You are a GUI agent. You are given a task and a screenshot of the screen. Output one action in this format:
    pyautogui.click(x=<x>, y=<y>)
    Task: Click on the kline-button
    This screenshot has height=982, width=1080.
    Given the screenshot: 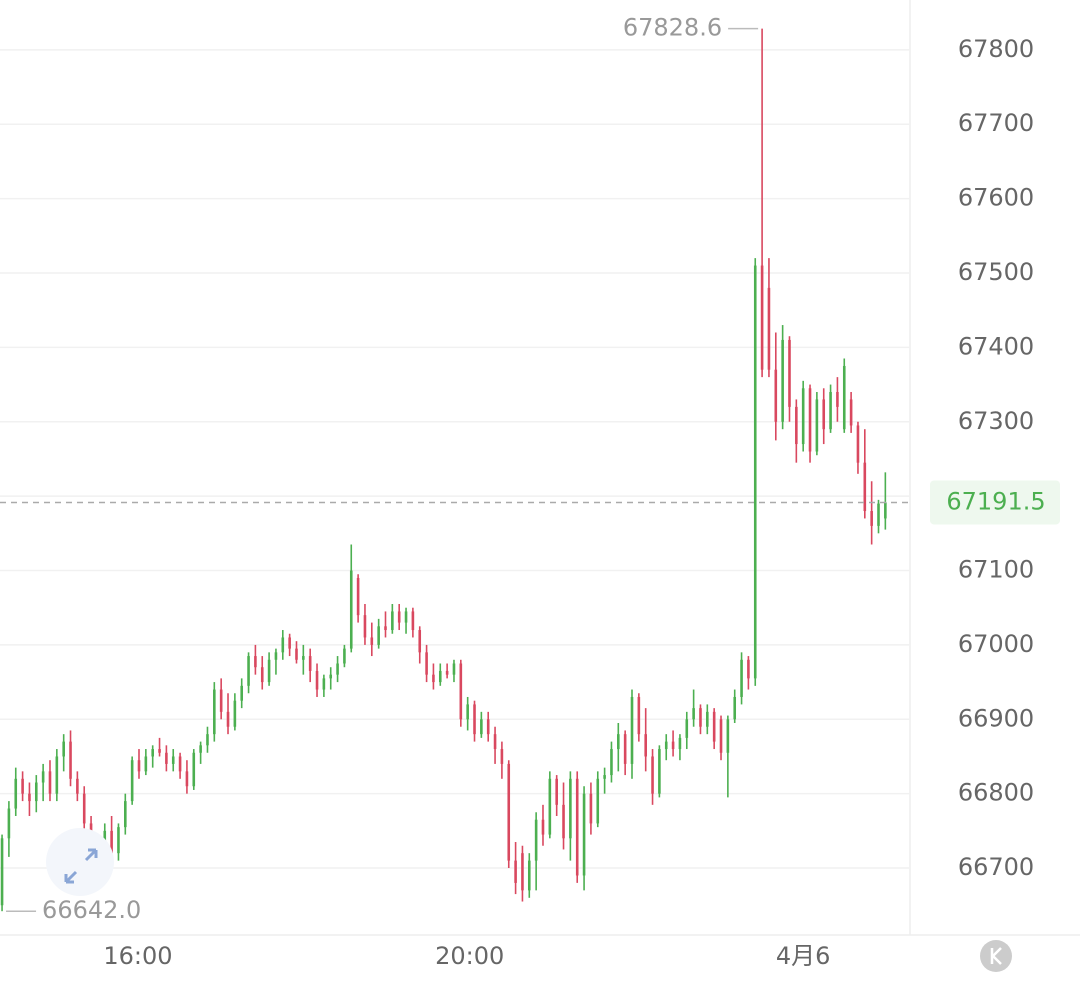 What is the action you would take?
    pyautogui.click(x=996, y=956)
    